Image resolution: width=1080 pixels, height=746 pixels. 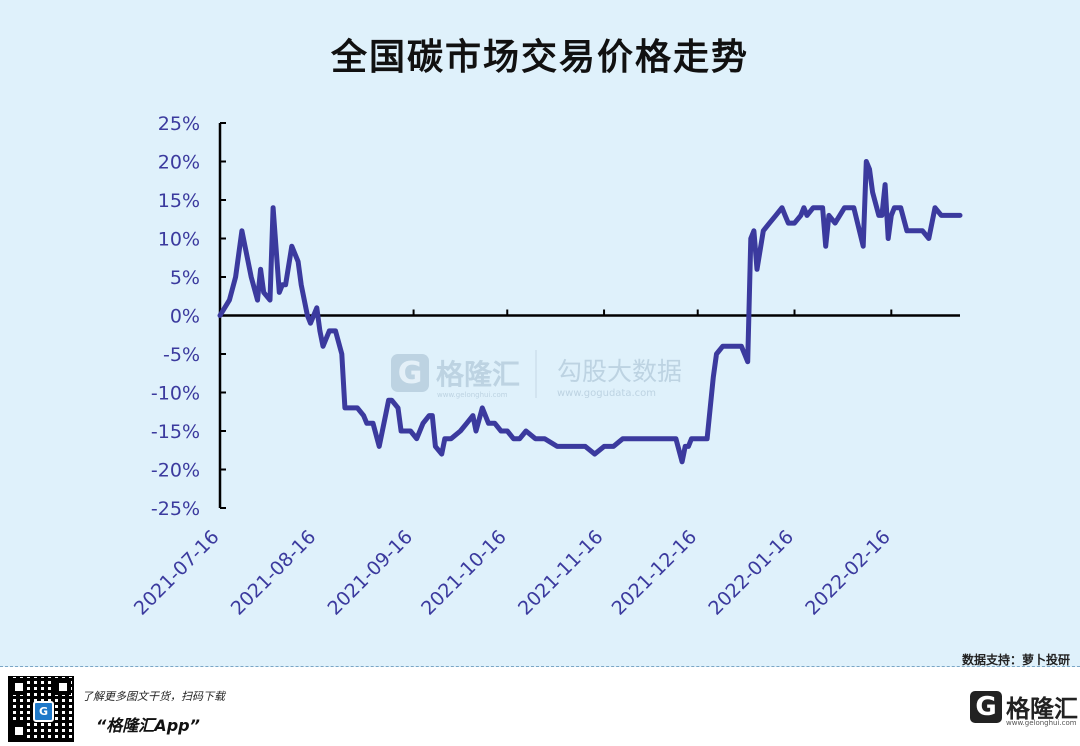 I want to click on gelonghui-logo-icon: G, so click(x=986, y=707).